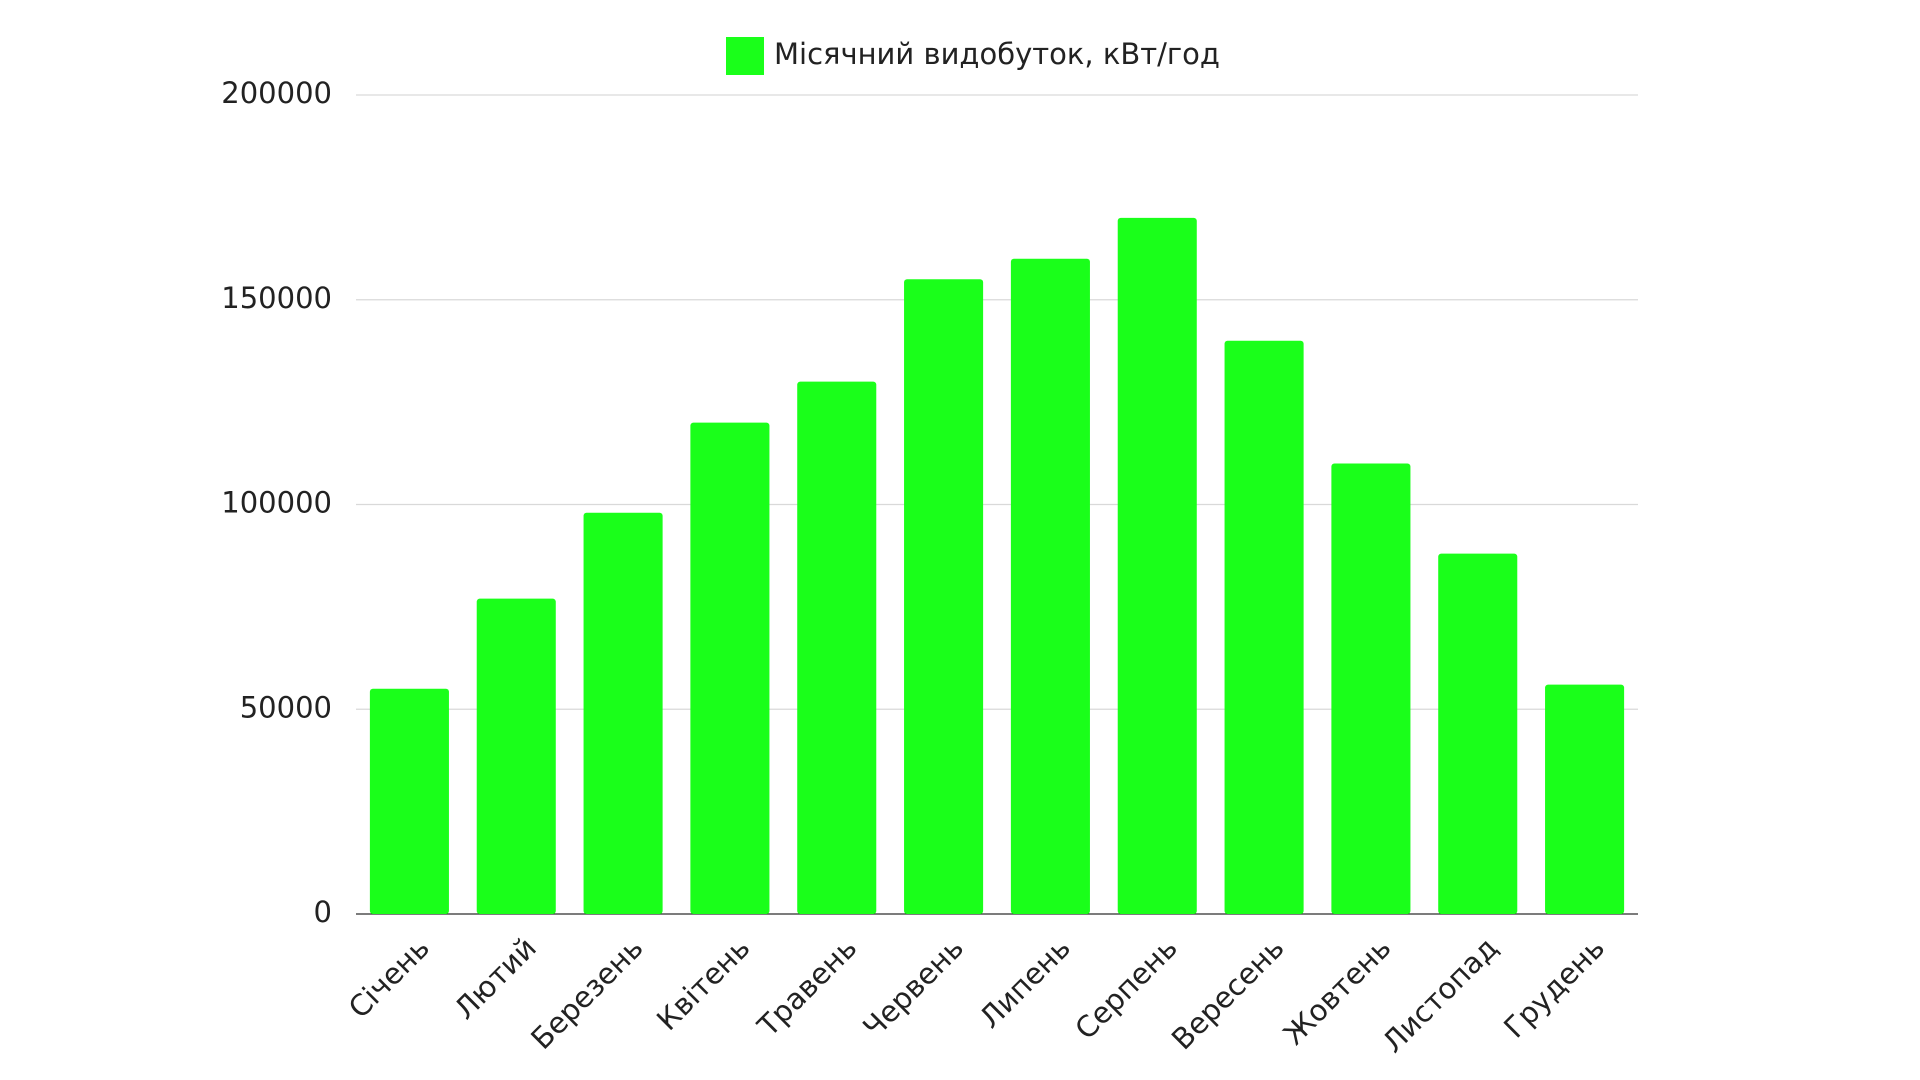 The image size is (1920, 1080). I want to click on x-tick-label: Березень, so click(586, 993).